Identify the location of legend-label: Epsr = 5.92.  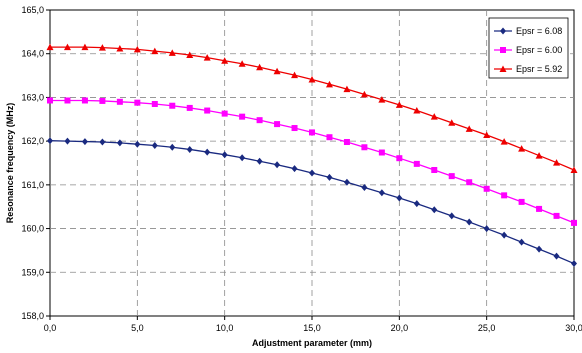
(539, 69).